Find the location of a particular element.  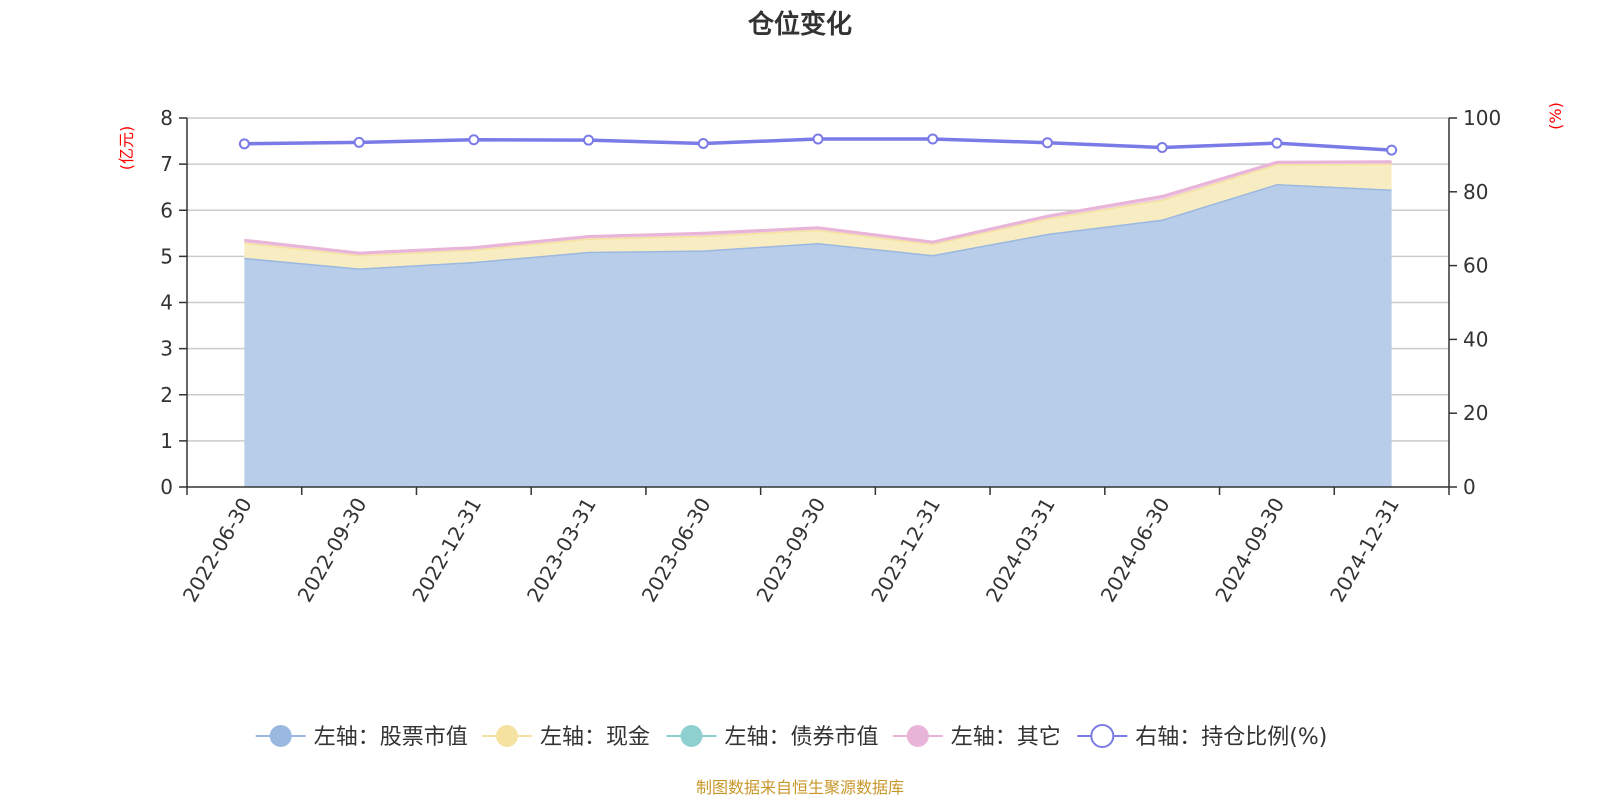

x-axis-label: 2024-06-30 is located at coordinates (1135, 550).